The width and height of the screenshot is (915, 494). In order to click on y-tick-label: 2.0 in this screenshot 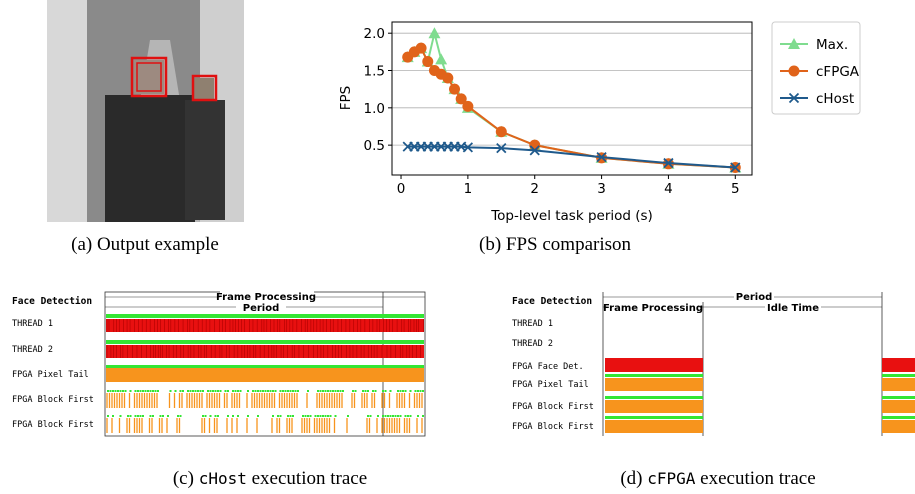, I will do `click(374, 34)`.